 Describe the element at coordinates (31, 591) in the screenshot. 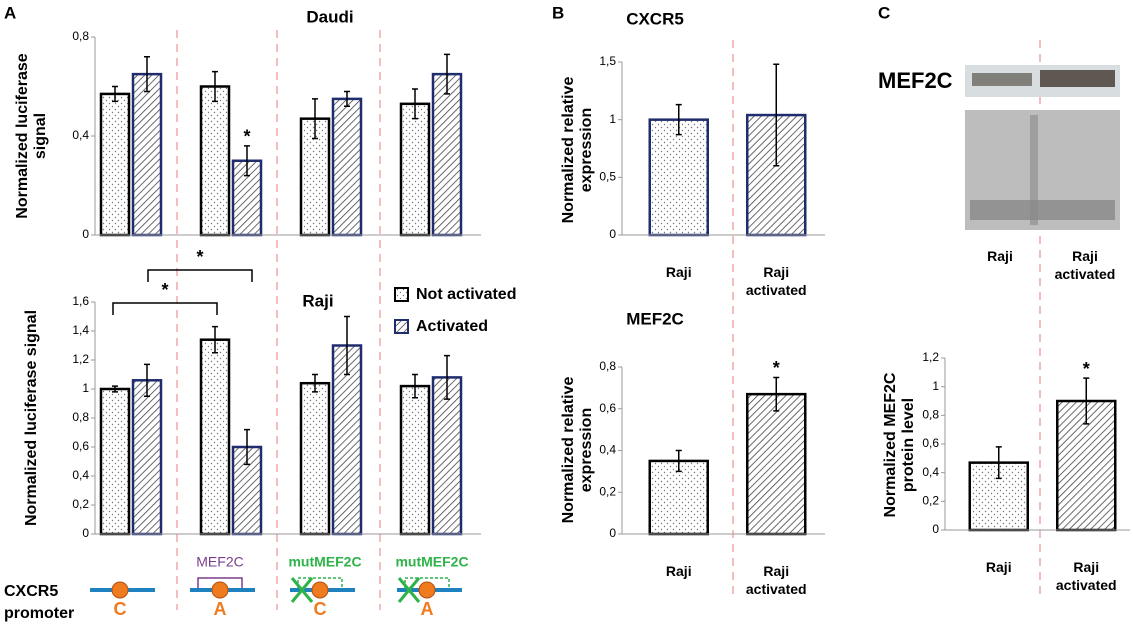

I see `promoter-label: CXCR5` at that location.